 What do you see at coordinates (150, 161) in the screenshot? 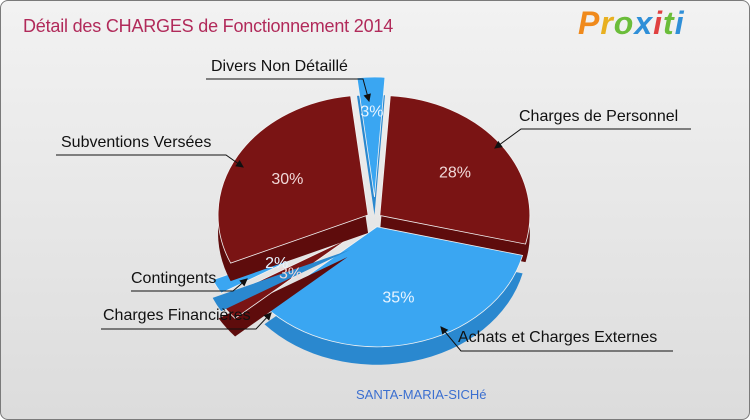
I see `leader-line-subventions` at bounding box center [150, 161].